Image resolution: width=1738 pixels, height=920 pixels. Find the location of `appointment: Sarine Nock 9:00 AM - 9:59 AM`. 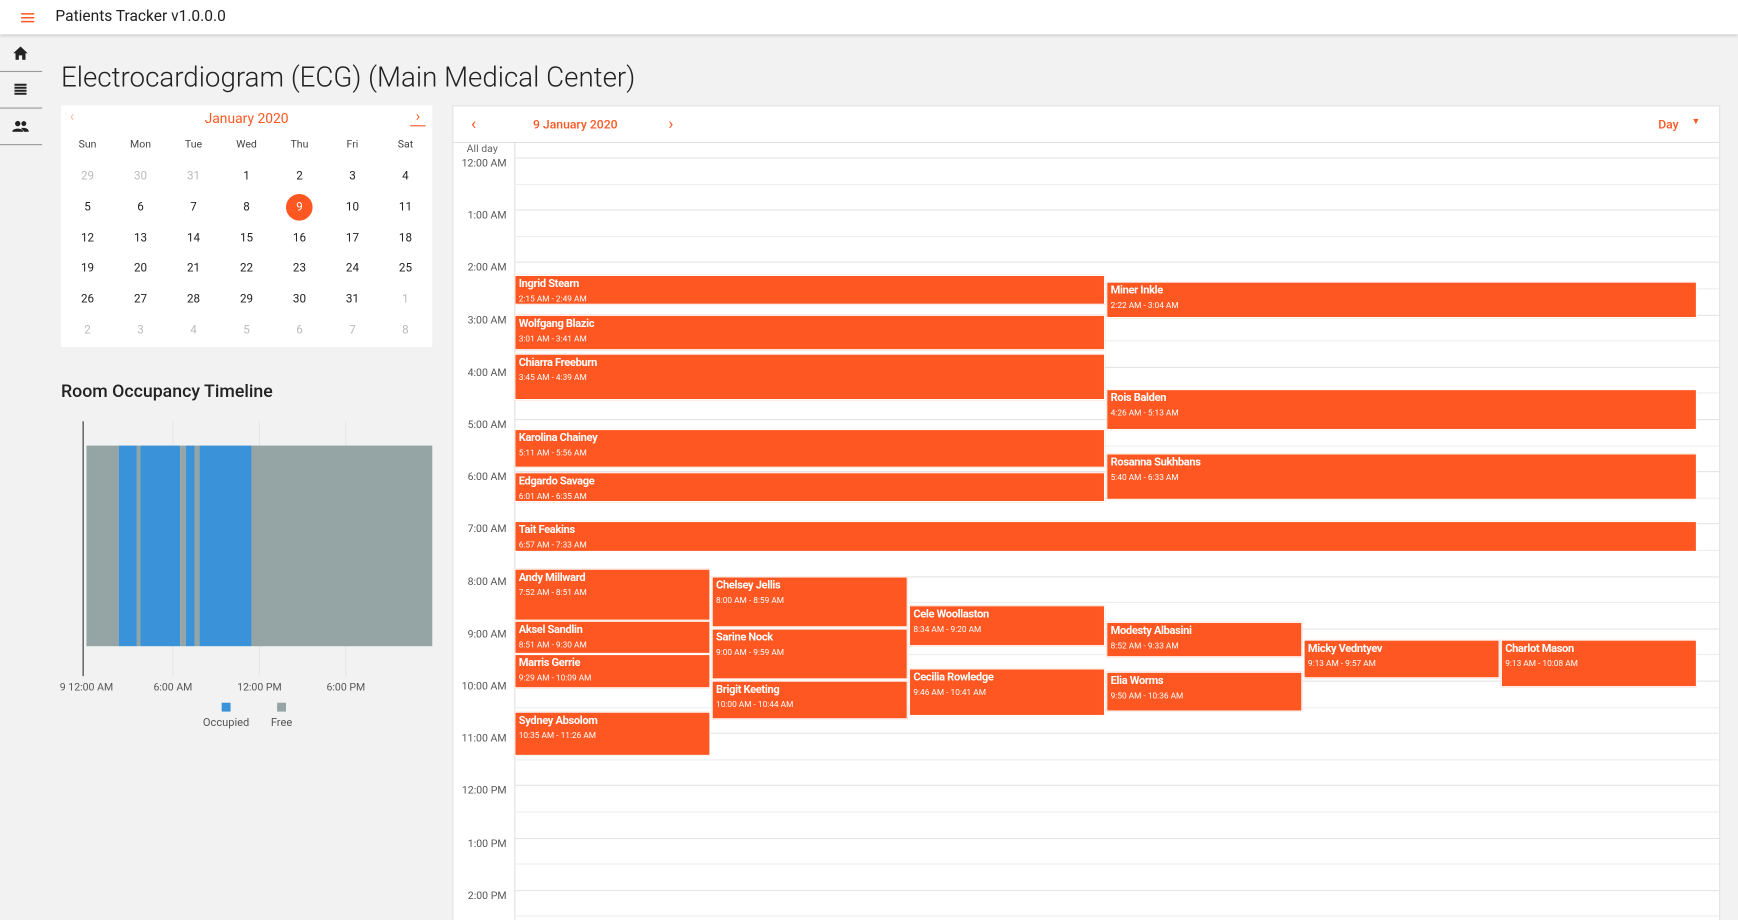

appointment: Sarine Nock 9:00 AM - 9:59 AM is located at coordinates (809, 654).